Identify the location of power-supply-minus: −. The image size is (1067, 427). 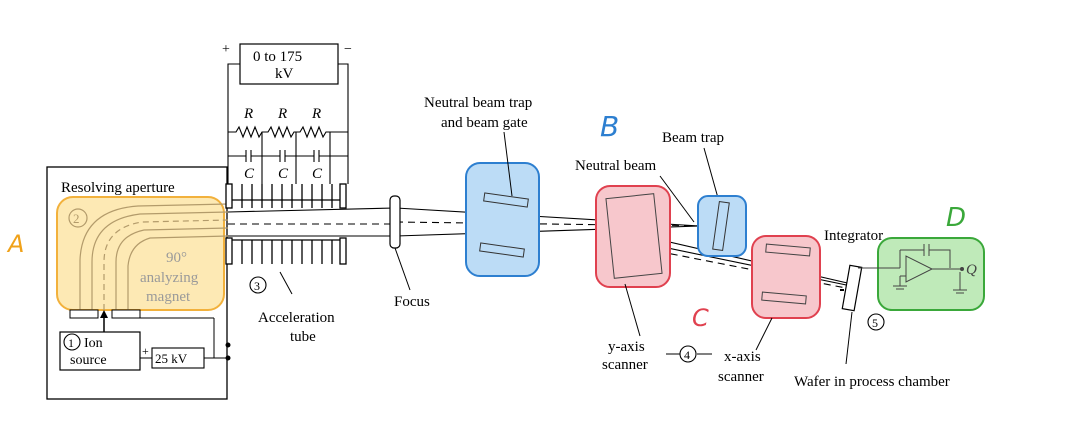
(348, 49).